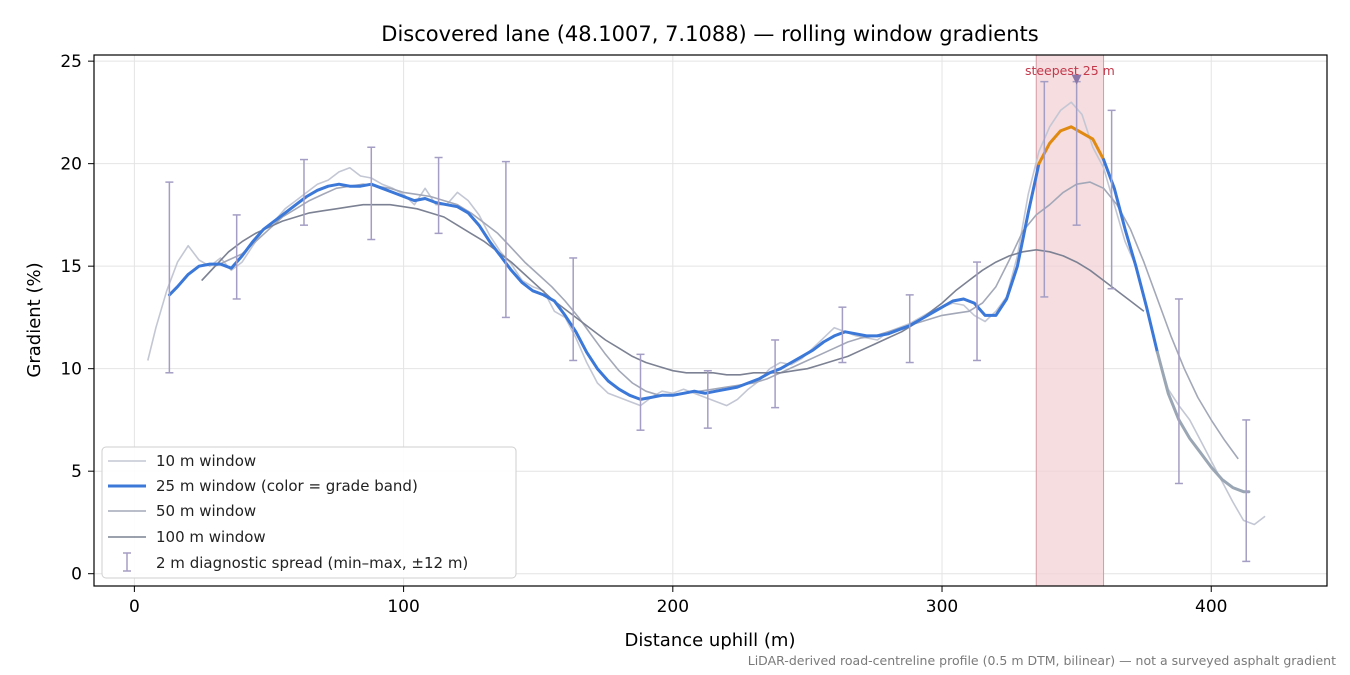 The width and height of the screenshot is (1350, 675). What do you see at coordinates (942, 607) in the screenshot?
I see `x-tick-label-300: 300` at bounding box center [942, 607].